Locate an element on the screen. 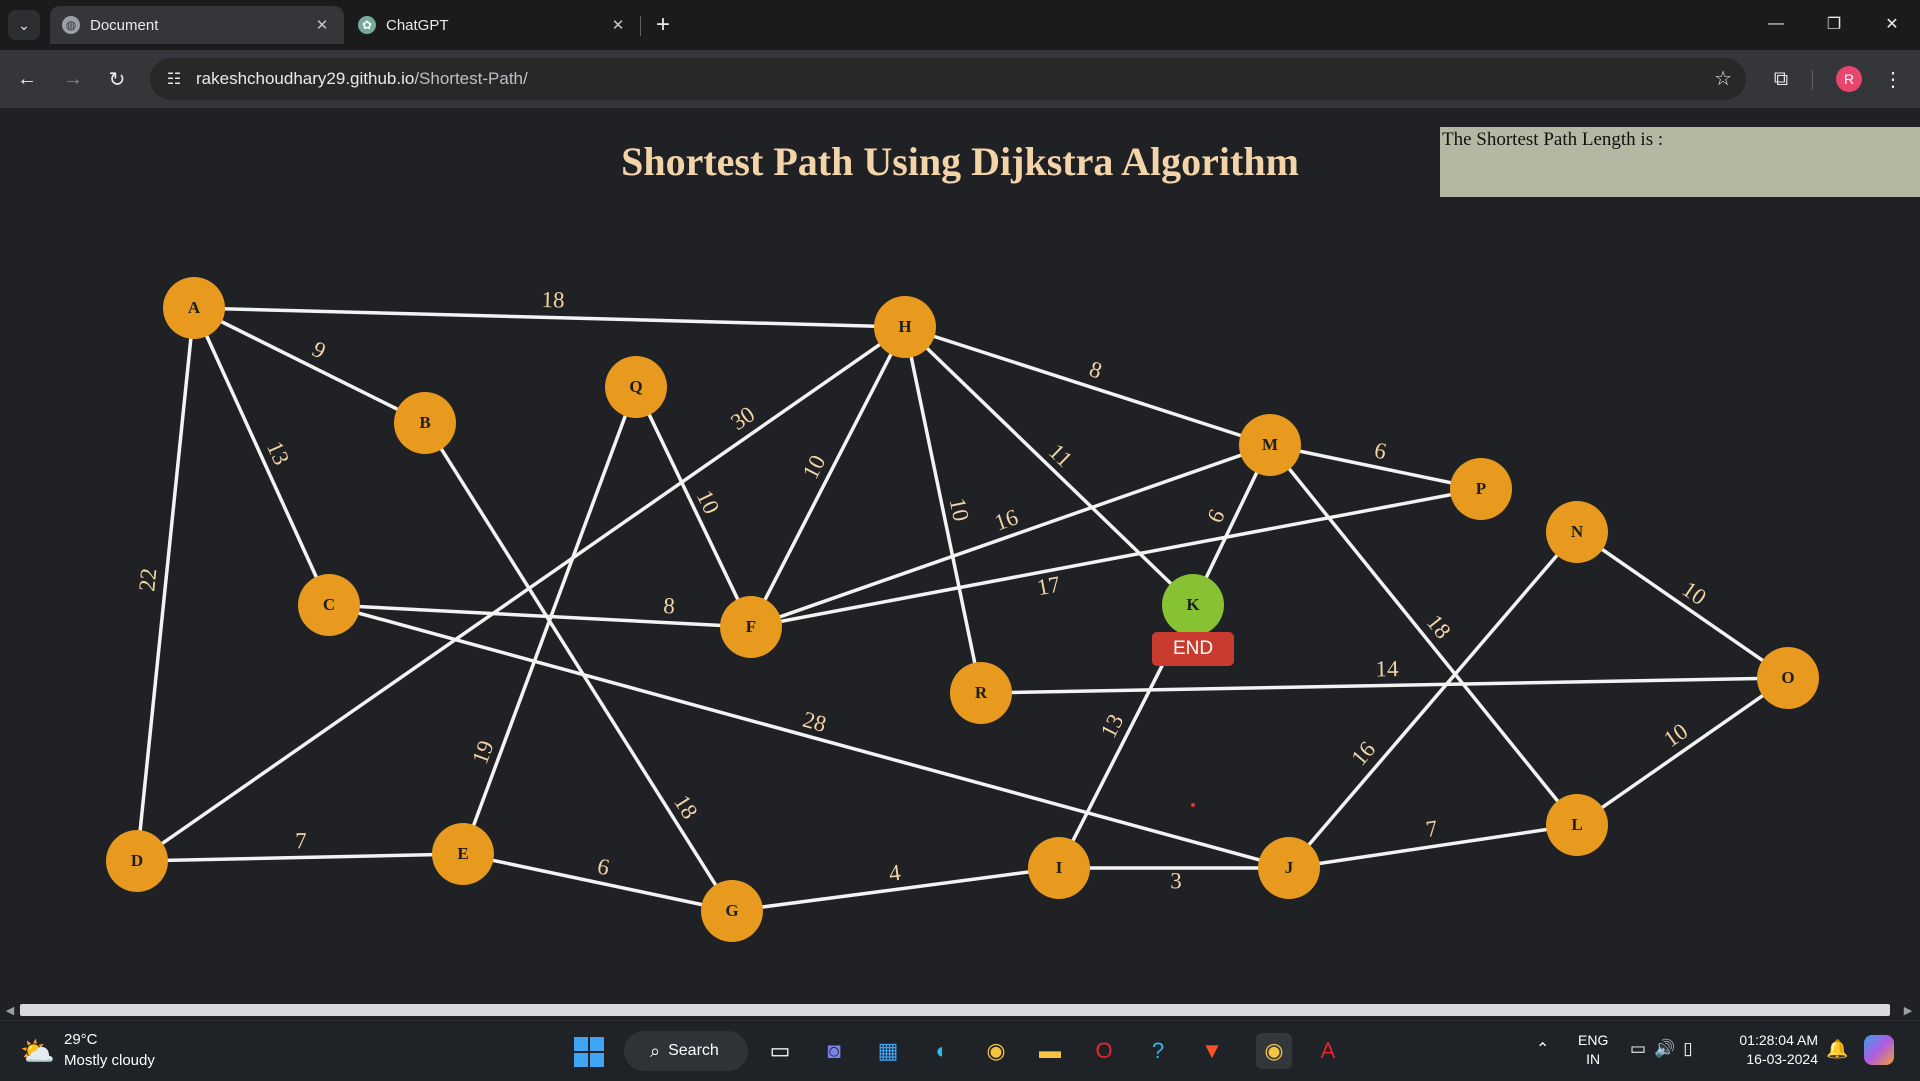 The height and width of the screenshot is (1081, 1920). edge-weight-g-i: 4 is located at coordinates (894, 873).